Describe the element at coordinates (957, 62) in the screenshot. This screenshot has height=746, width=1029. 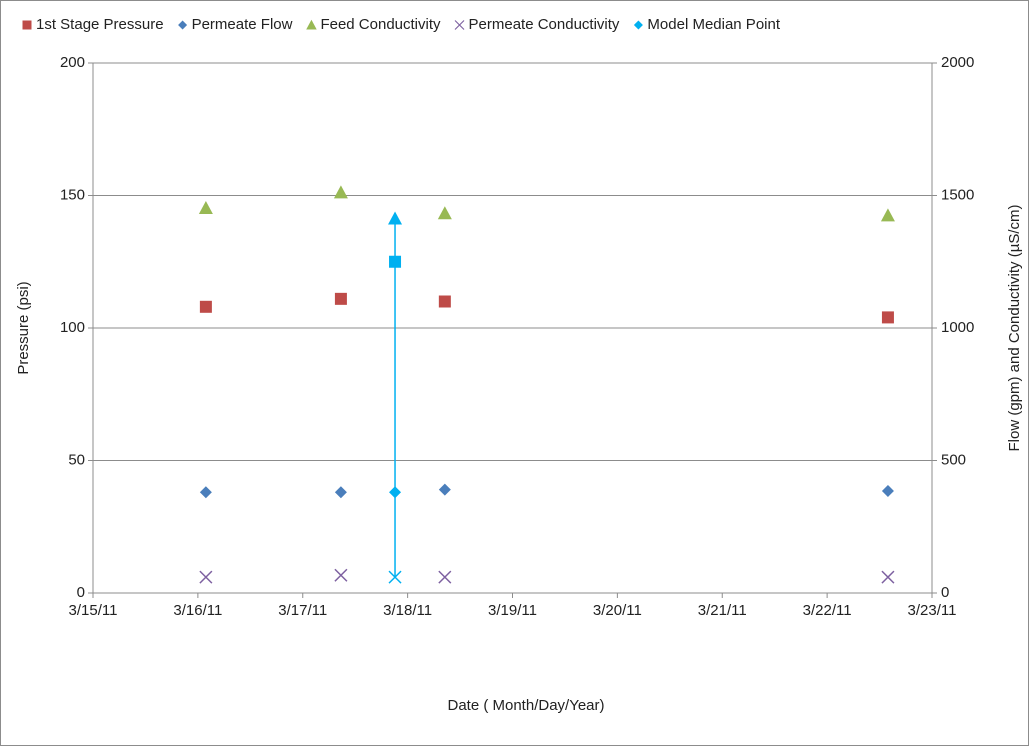
I see `y2-tick-label: 2000` at that location.